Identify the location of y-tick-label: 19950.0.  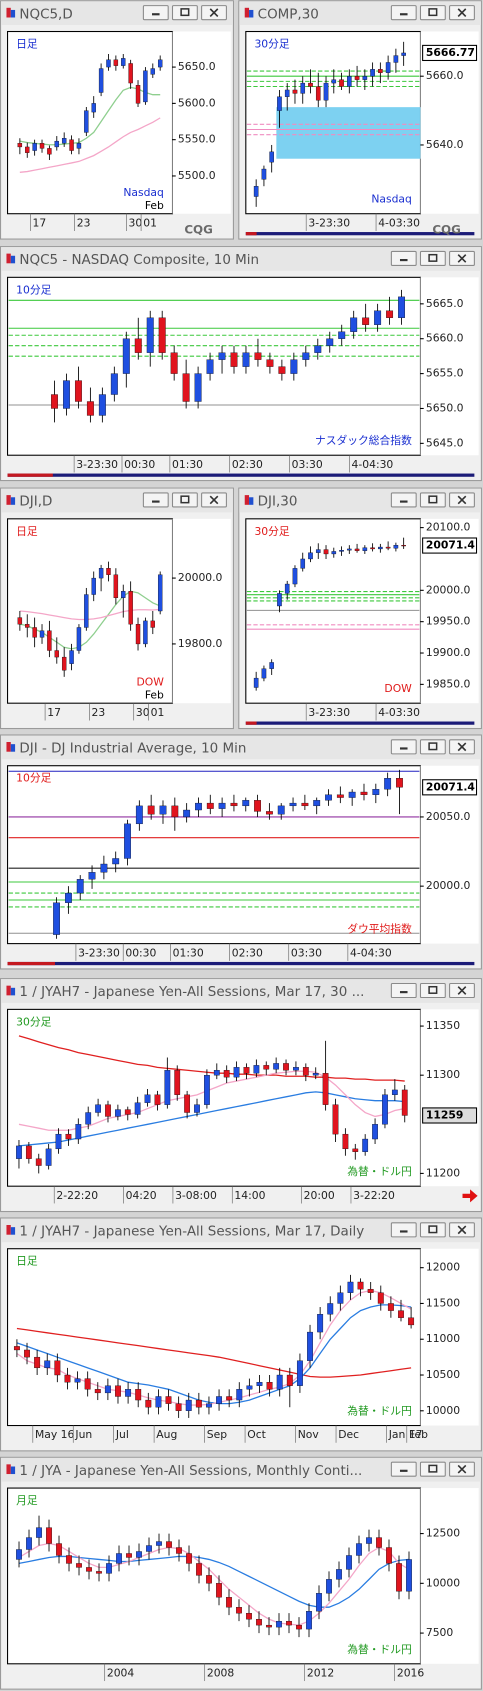
(448, 621).